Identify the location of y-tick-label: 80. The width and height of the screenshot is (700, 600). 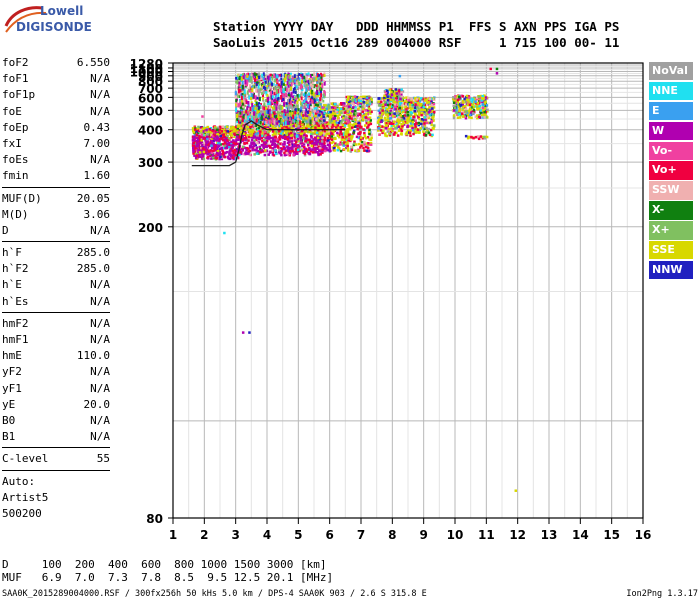
(154, 519).